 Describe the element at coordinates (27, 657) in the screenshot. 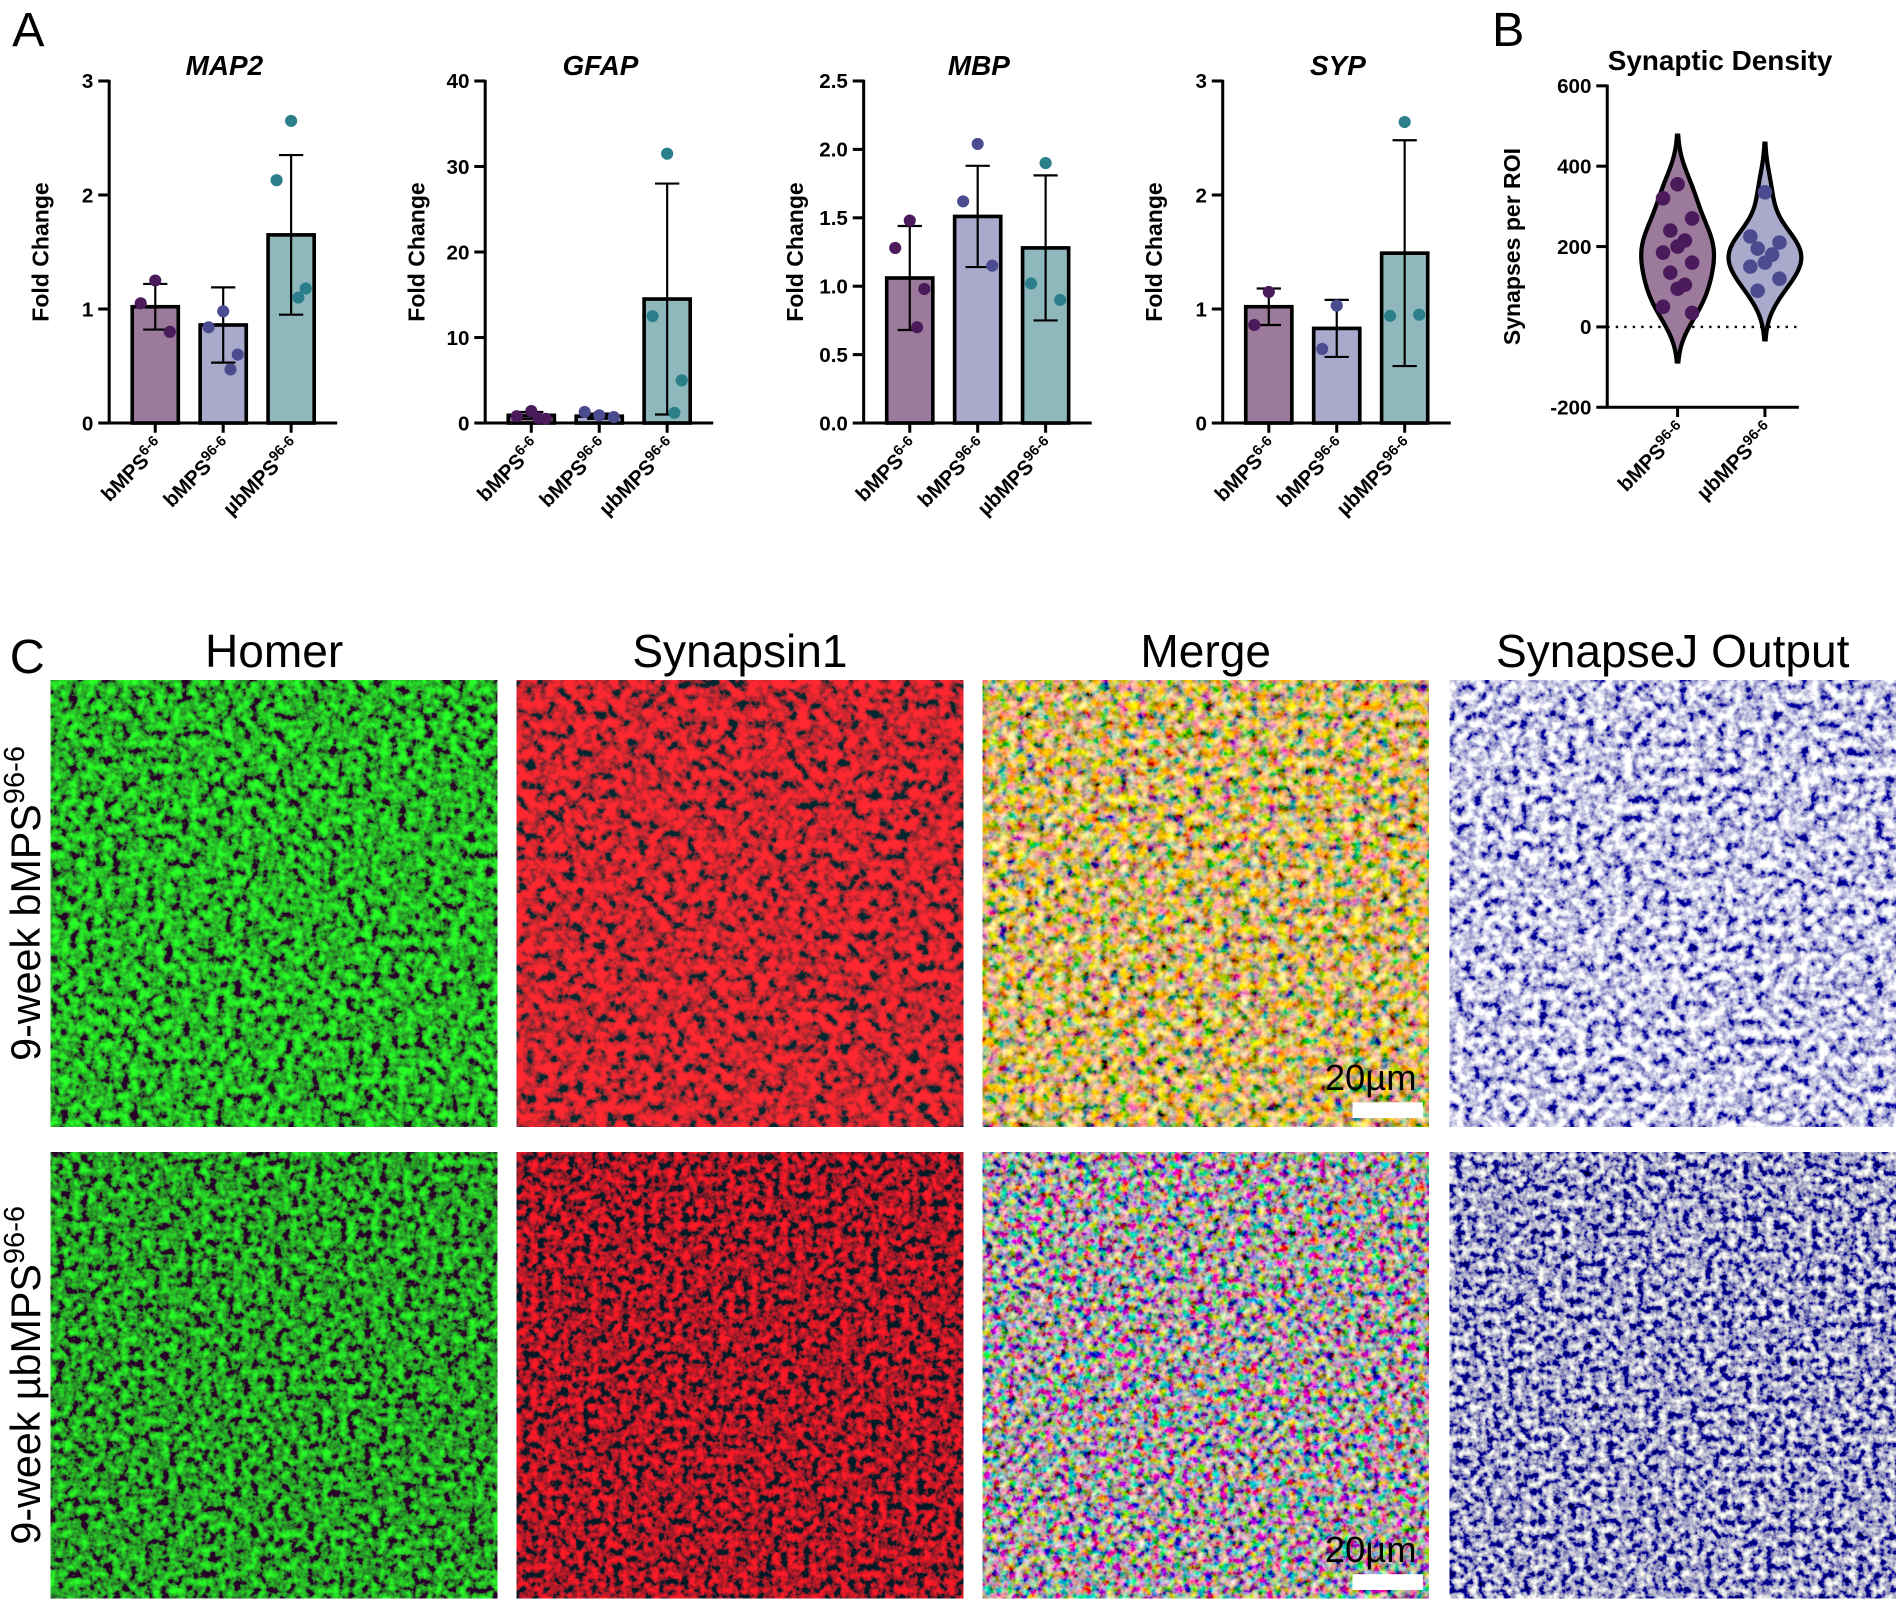

I see `panel-label: C` at that location.